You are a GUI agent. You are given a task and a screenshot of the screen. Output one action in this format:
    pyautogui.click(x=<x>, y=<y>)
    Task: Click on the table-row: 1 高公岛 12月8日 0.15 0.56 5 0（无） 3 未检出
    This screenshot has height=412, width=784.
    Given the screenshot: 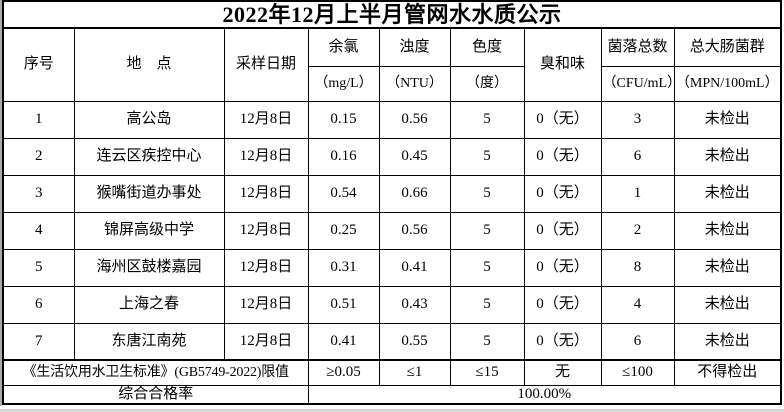 What is the action you would take?
    pyautogui.click(x=392, y=119)
    